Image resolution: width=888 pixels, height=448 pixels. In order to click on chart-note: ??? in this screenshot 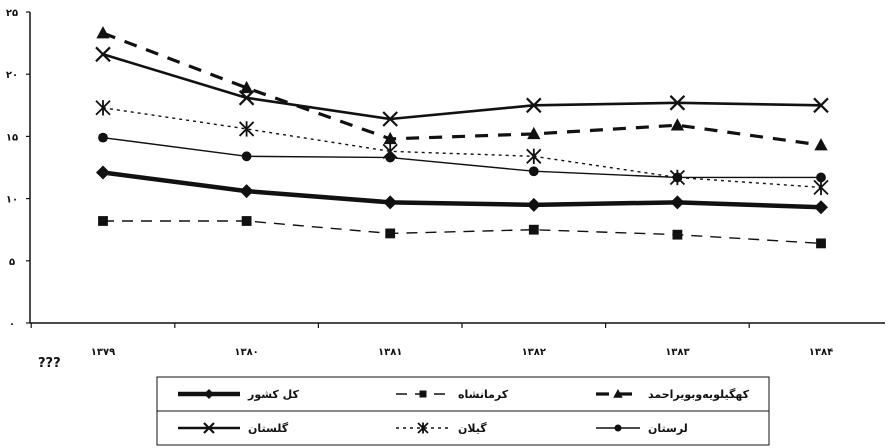, I will do `click(49, 363)`.